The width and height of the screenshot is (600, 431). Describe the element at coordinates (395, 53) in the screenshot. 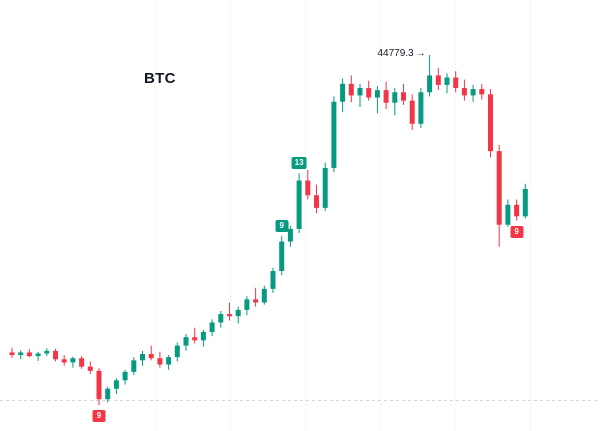

I see `price-annotation-value: 44779.3` at that location.